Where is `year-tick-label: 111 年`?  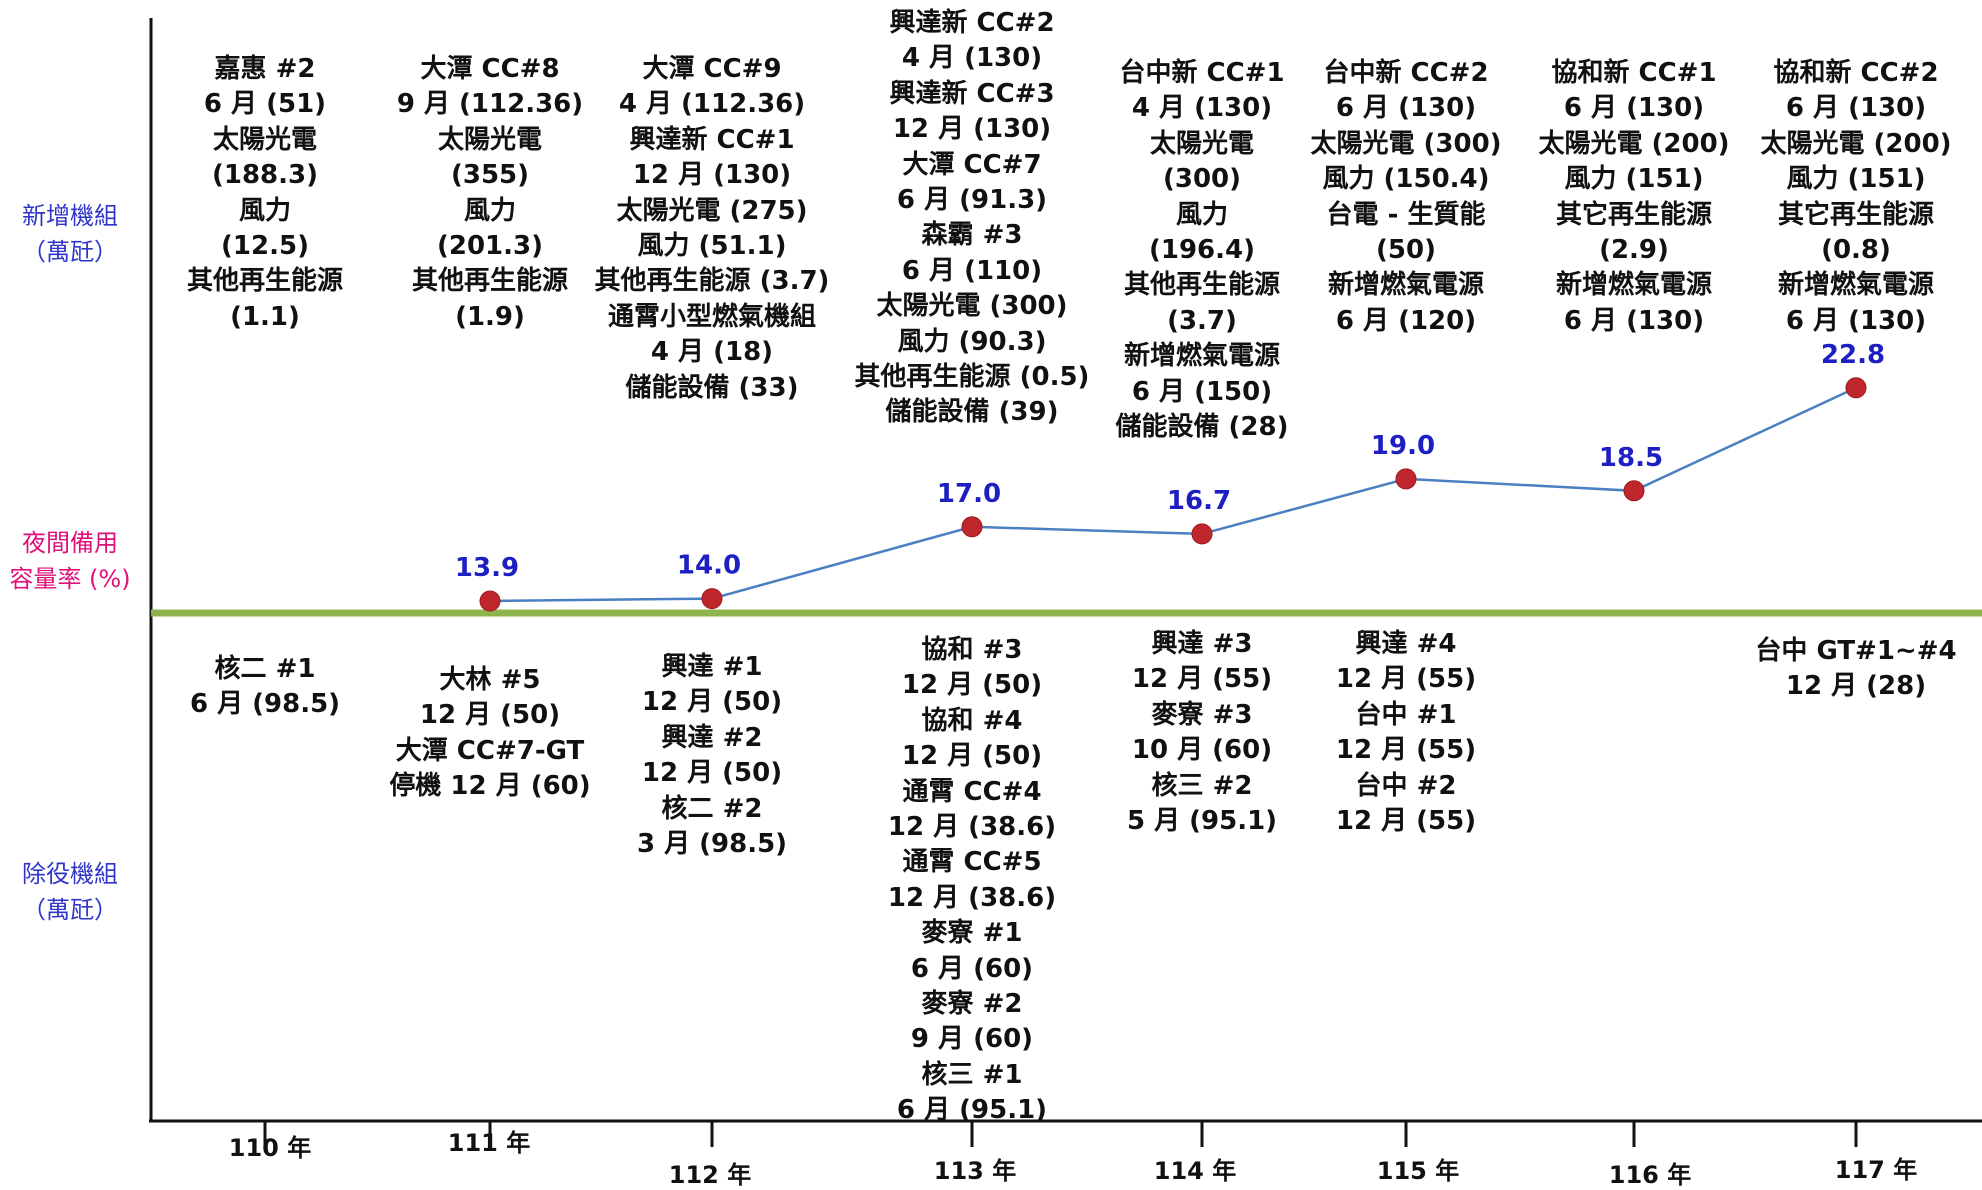 year-tick-label: 111 年 is located at coordinates (489, 1143).